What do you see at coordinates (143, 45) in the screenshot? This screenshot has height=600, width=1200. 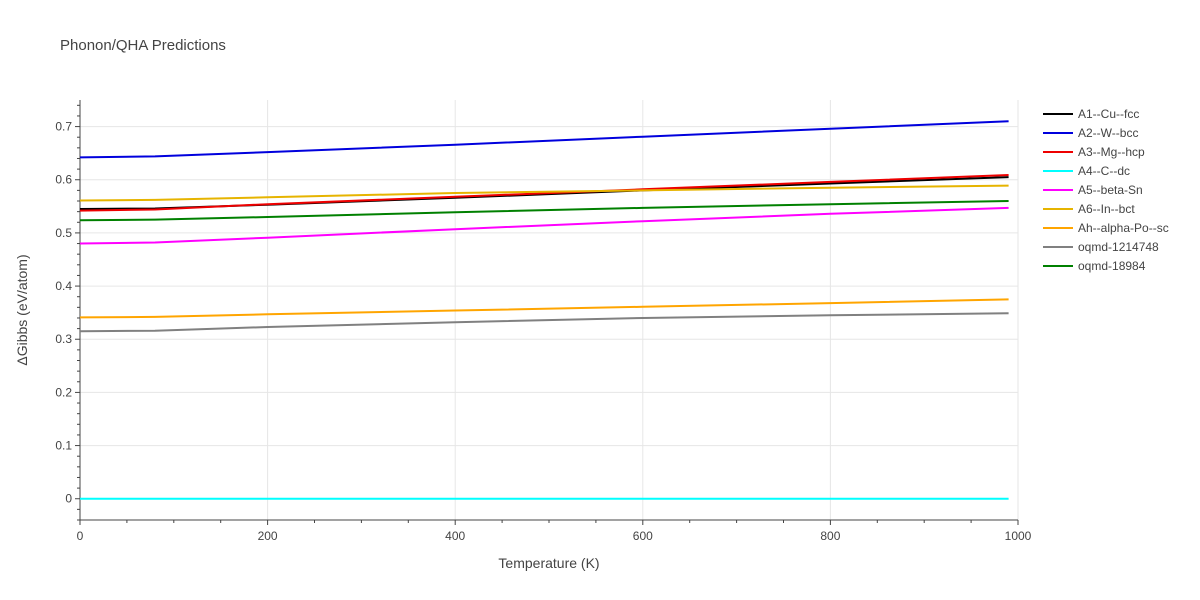 I see `chart-title: Phonon/QHA Predictions` at bounding box center [143, 45].